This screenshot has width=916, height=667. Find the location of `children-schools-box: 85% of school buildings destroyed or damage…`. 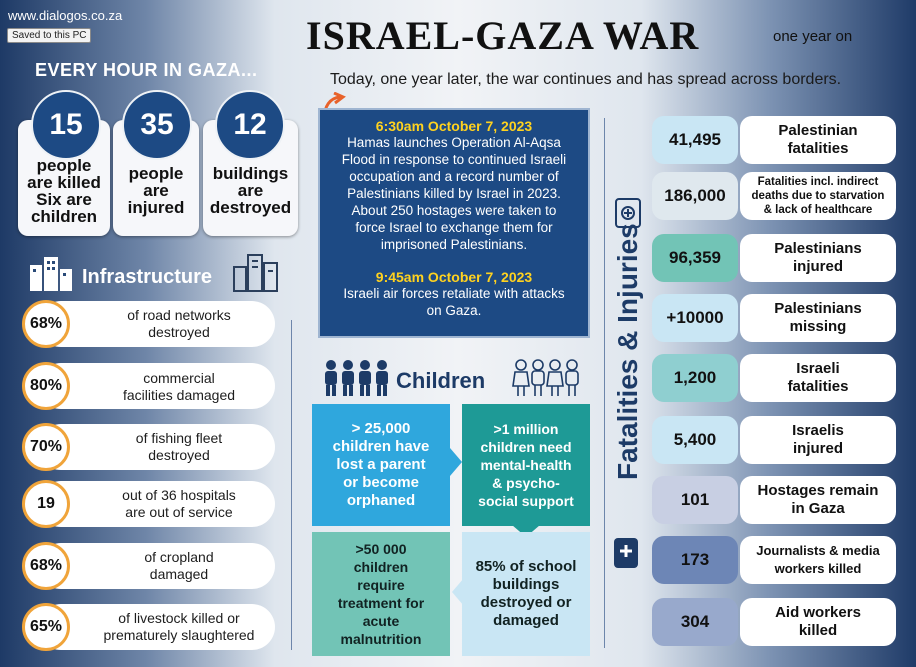

children-schools-box: 85% of school buildings destroyed or damage… is located at coordinates (526, 594).